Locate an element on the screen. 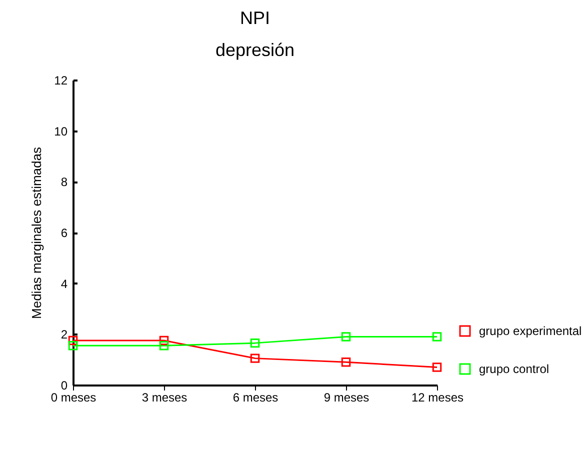  x-tick-label: 3 meses is located at coordinates (165, 397).